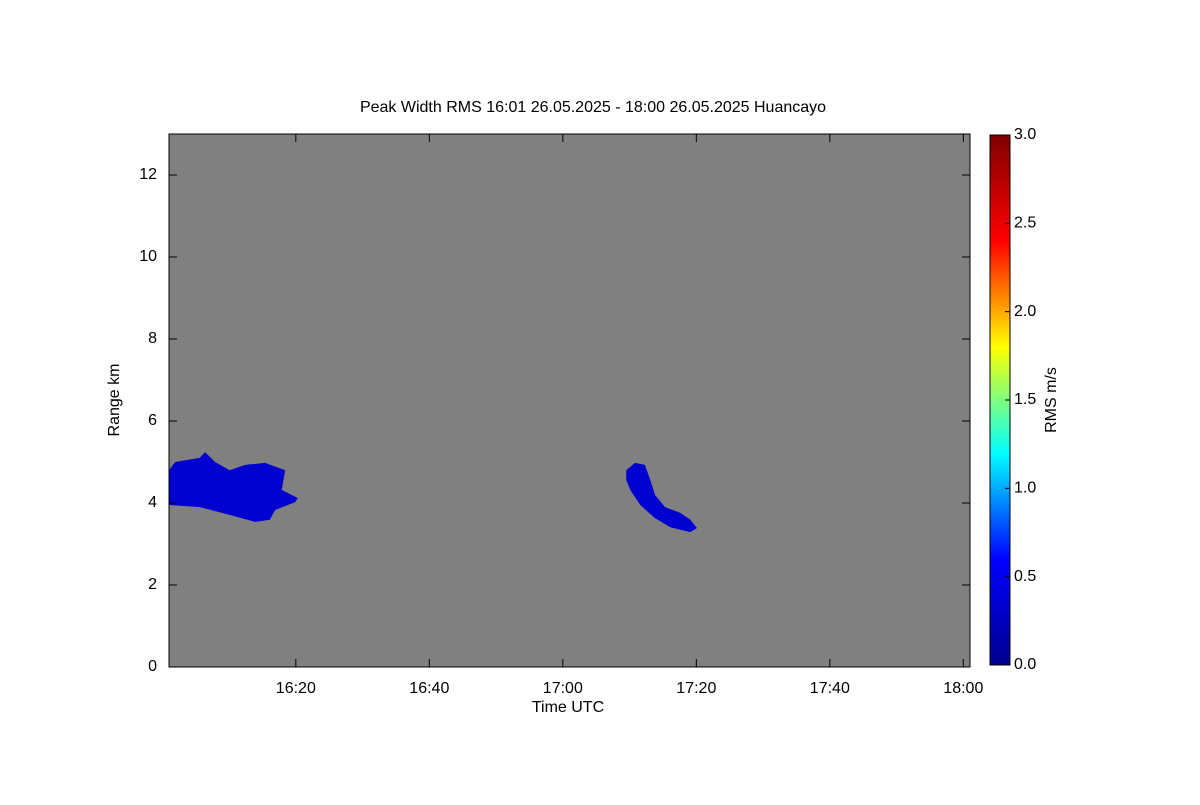 Image resolution: width=1200 pixels, height=805 pixels. Describe the element at coordinates (114, 400) in the screenshot. I see `y-axis-label: Range km` at that location.